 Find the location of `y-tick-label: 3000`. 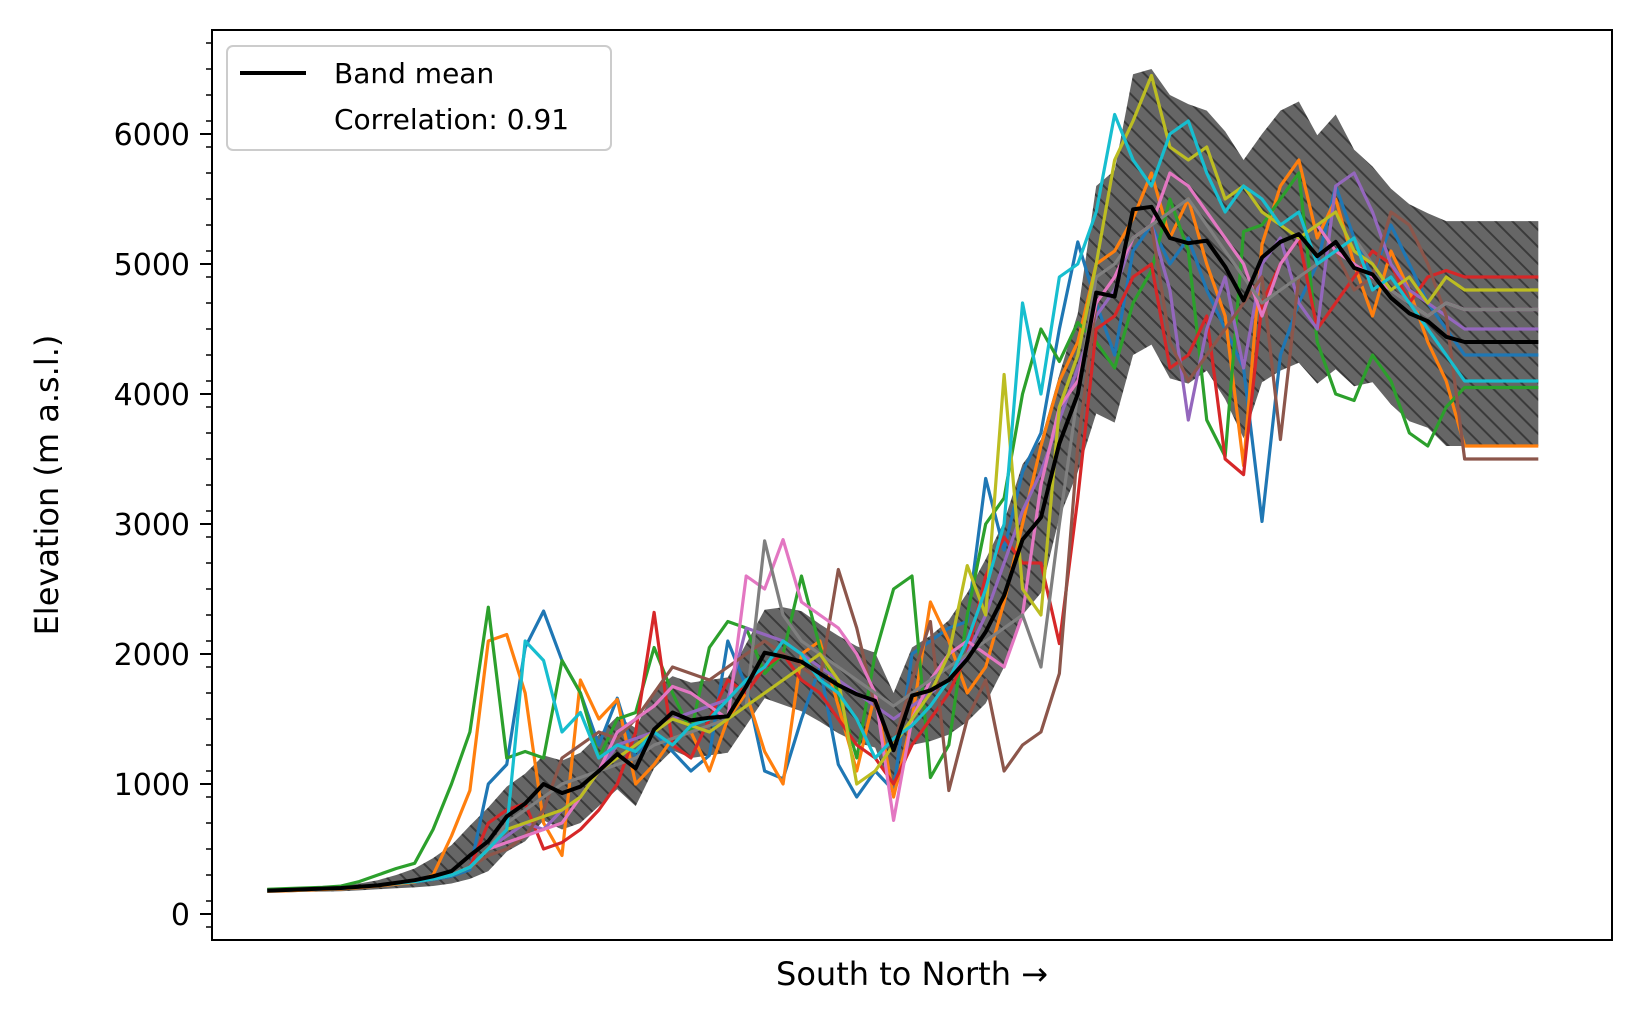

y-tick-label: 3000 is located at coordinates (152, 525).